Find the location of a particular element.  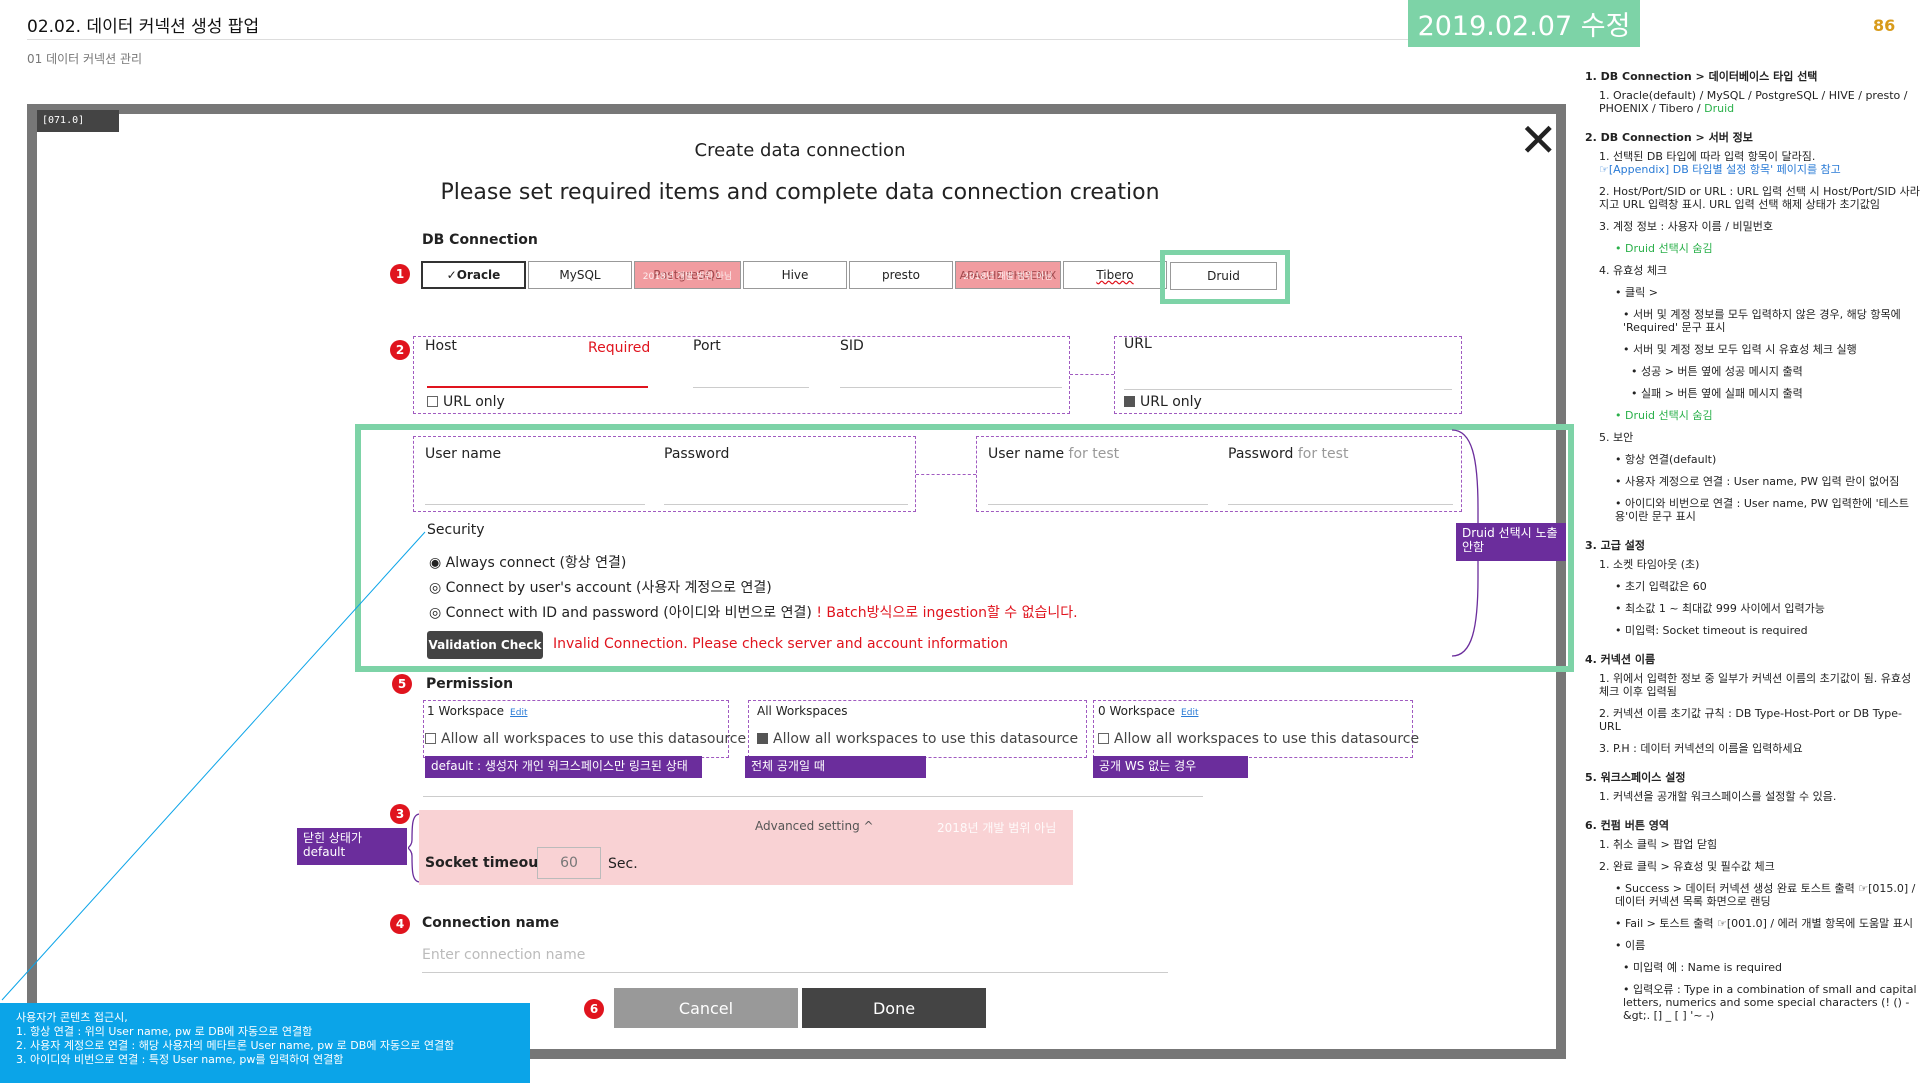

socket-timeout-input: 60 is located at coordinates (569, 863).